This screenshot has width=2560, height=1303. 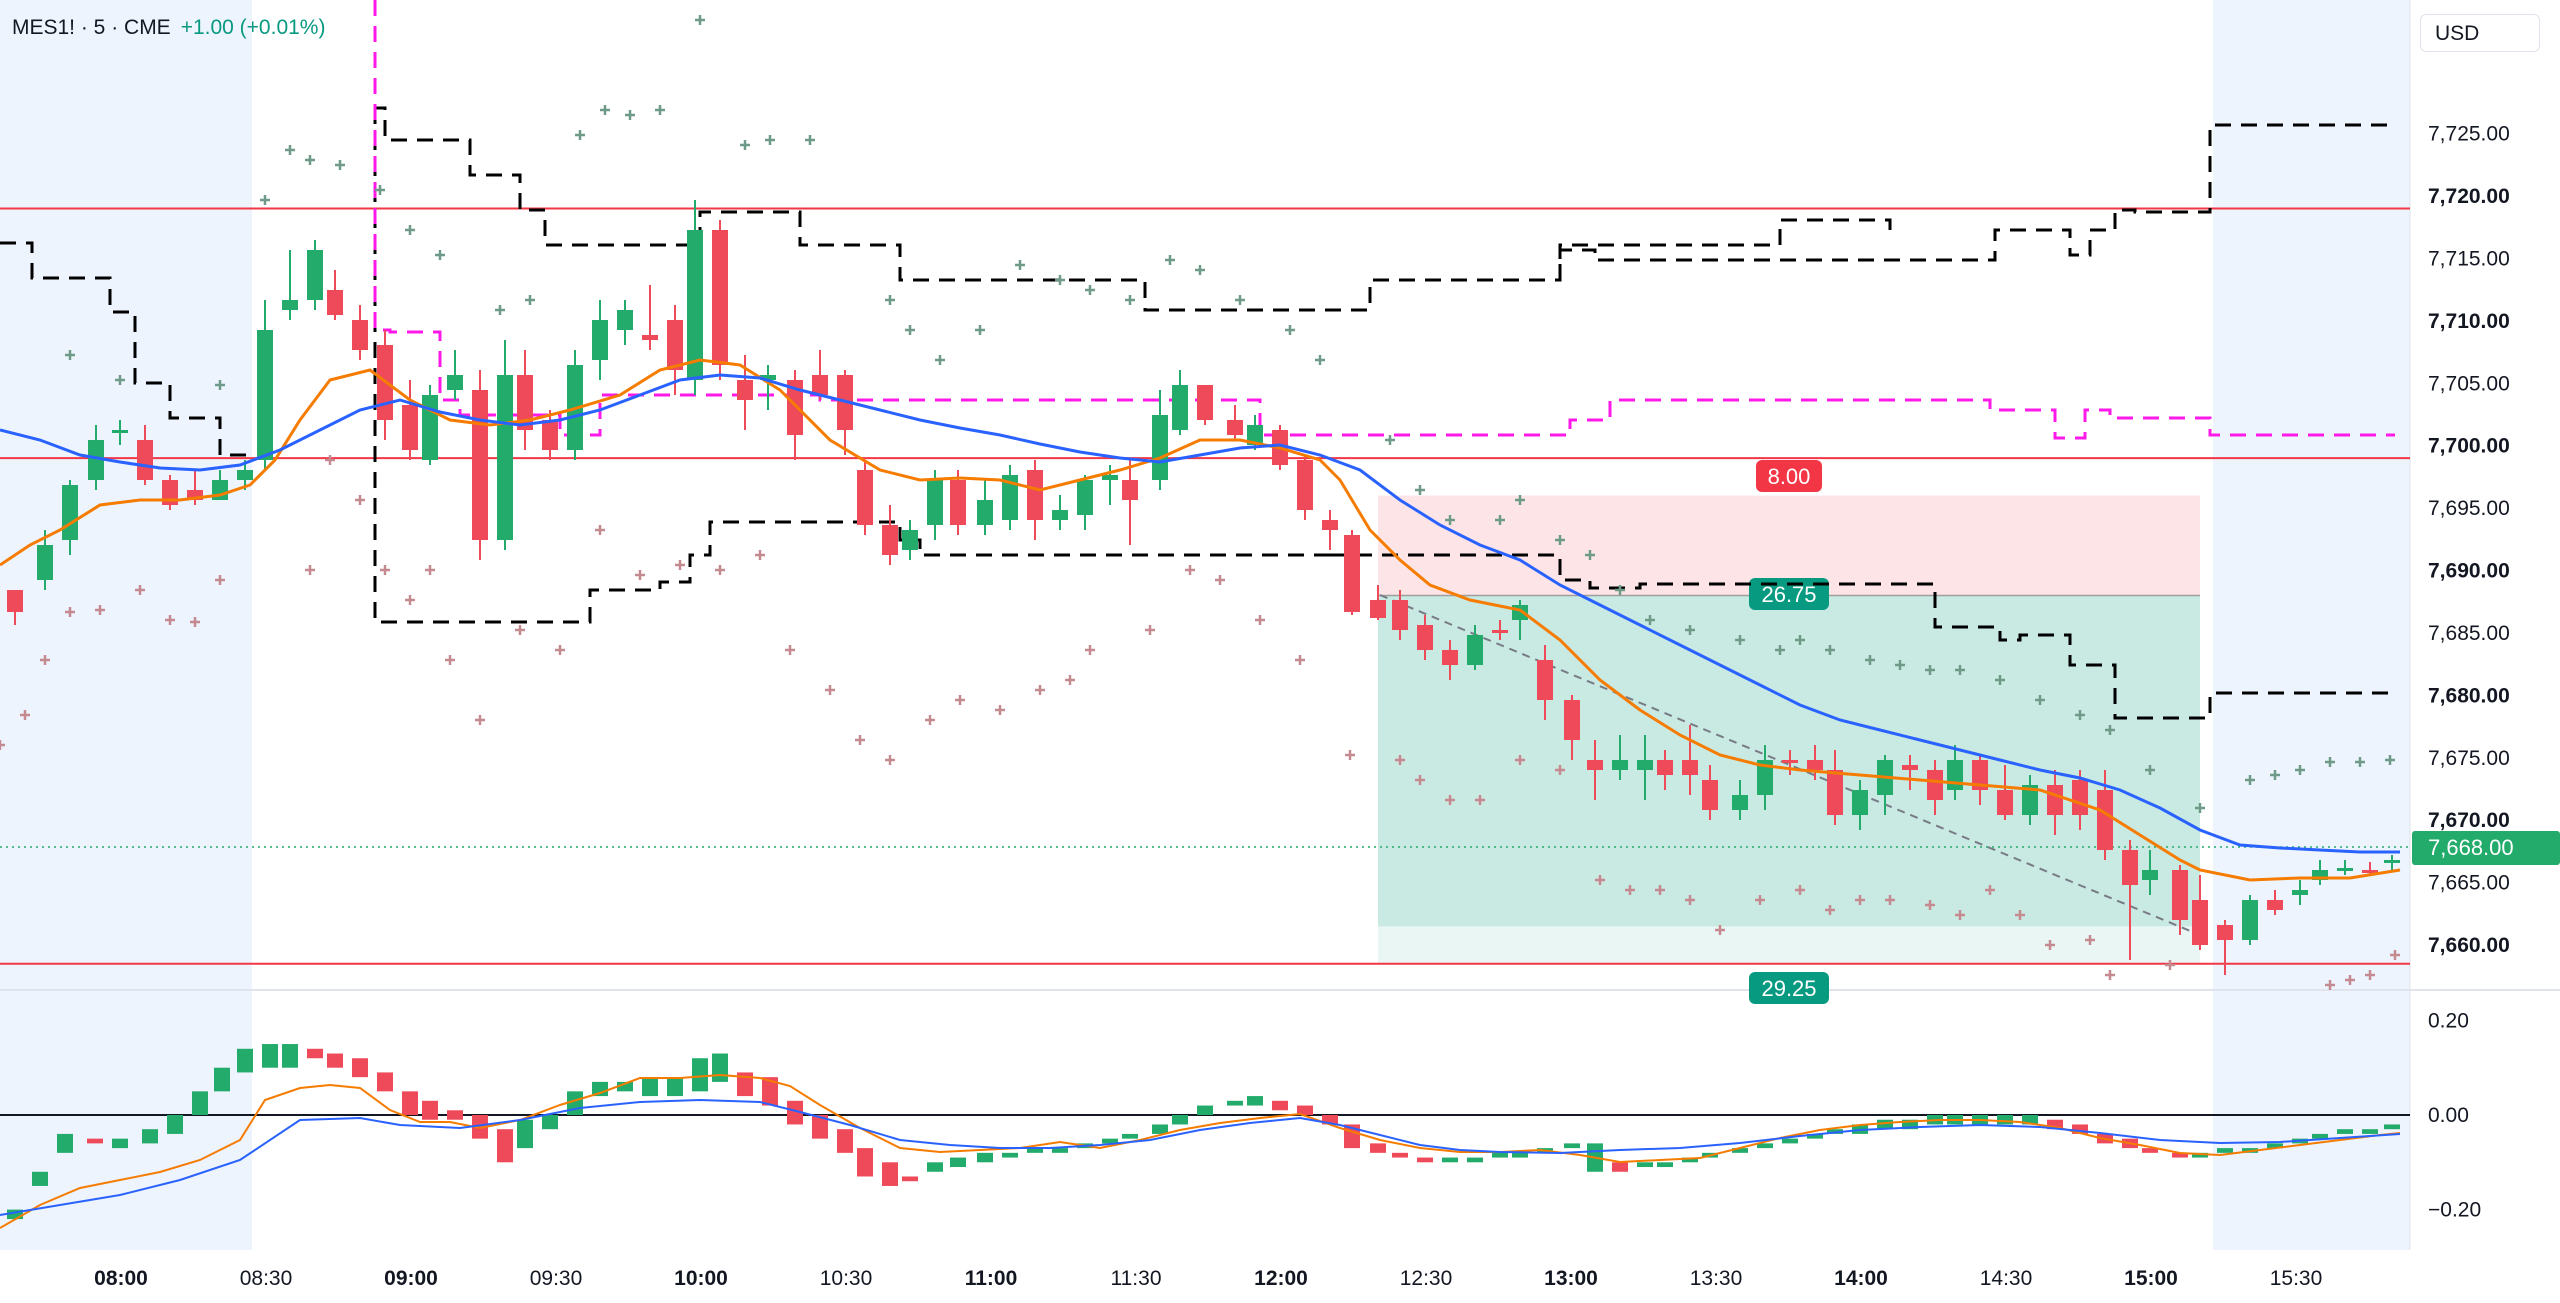 What do you see at coordinates (851, 366) in the screenshot?
I see `black-step-lower` at bounding box center [851, 366].